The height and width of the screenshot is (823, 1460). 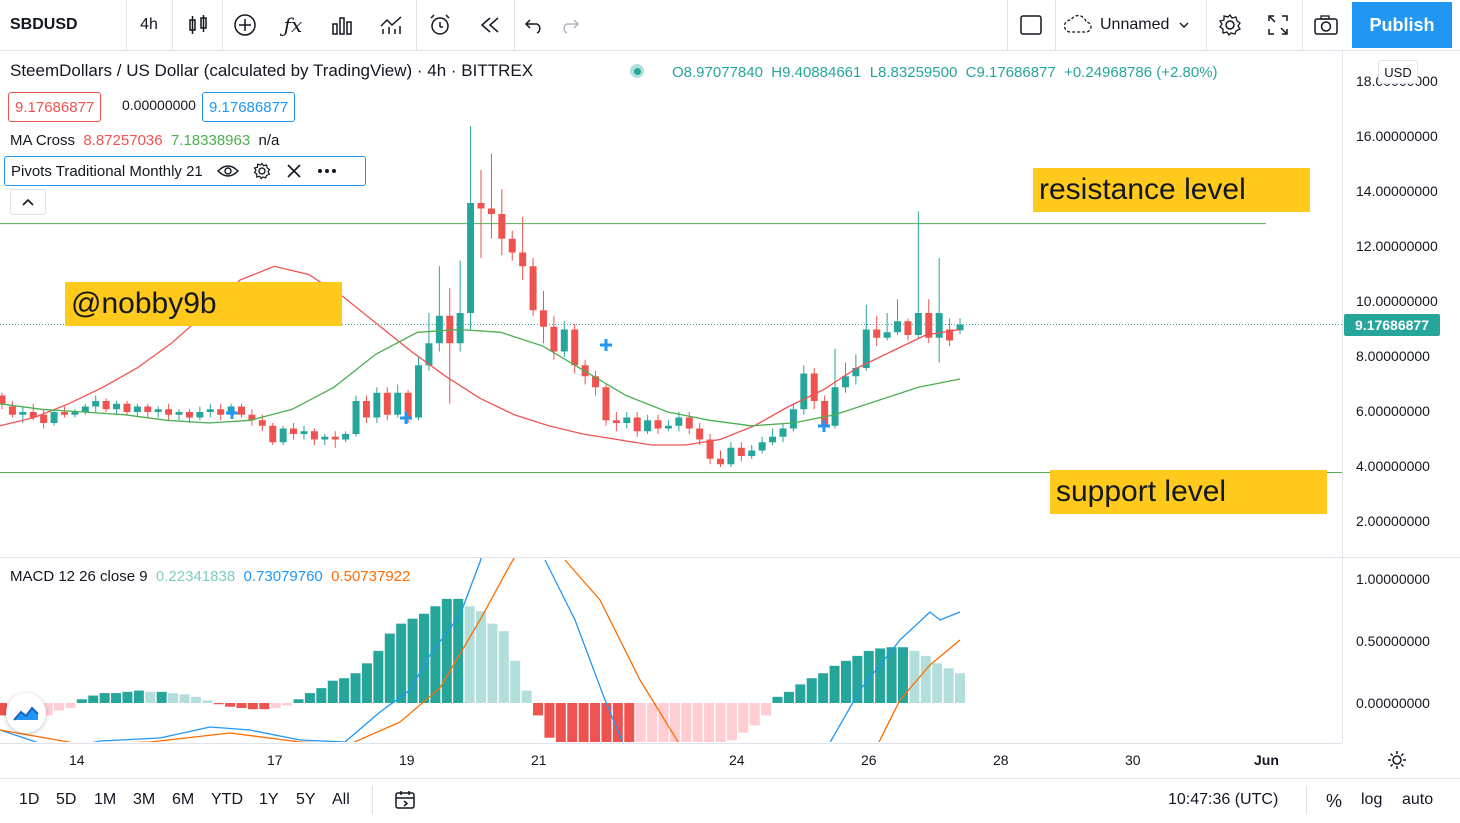 I want to click on percent-scale-toggle: %, so click(x=1334, y=801).